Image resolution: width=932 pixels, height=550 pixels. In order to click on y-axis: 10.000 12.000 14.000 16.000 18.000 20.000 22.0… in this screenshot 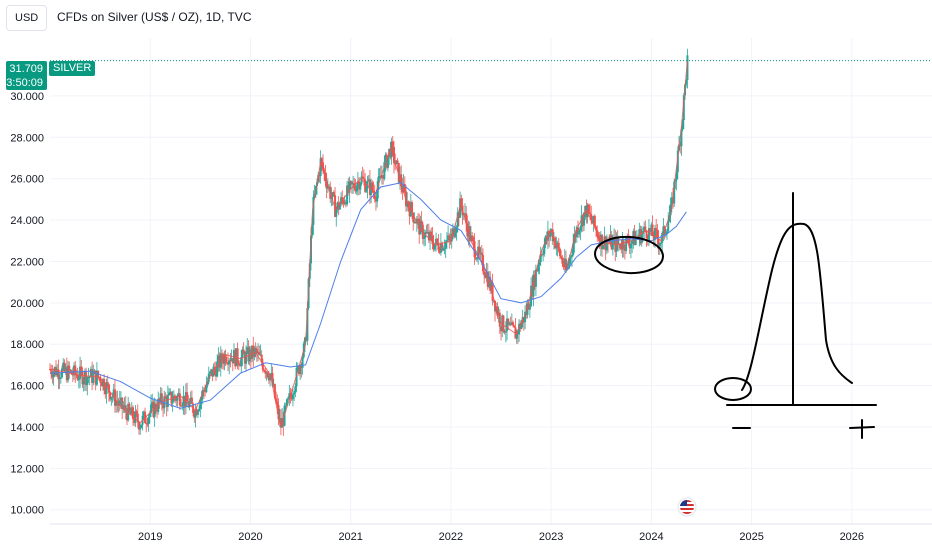, I will do `click(27, 304)`.